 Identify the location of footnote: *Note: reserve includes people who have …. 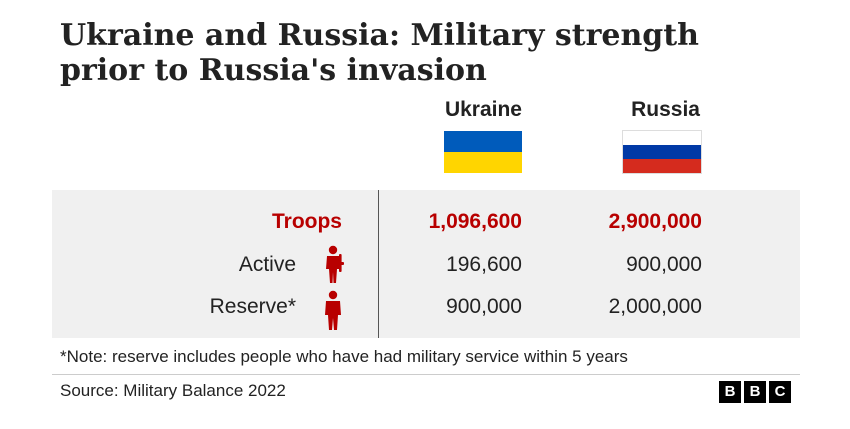
(344, 356).